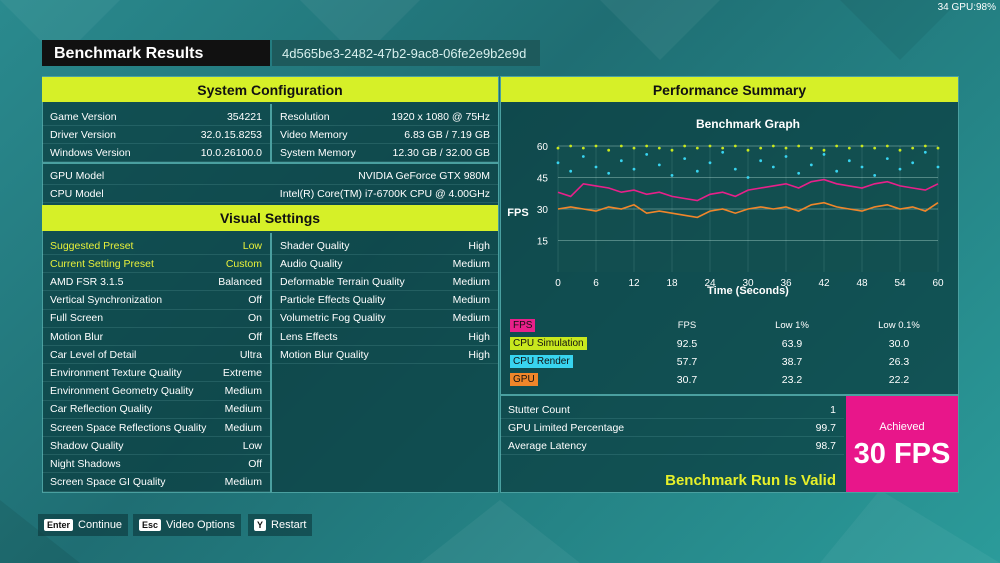 This screenshot has height=563, width=1000. I want to click on setting-row: Deformable Terrain Quality Medium, so click(385, 282).